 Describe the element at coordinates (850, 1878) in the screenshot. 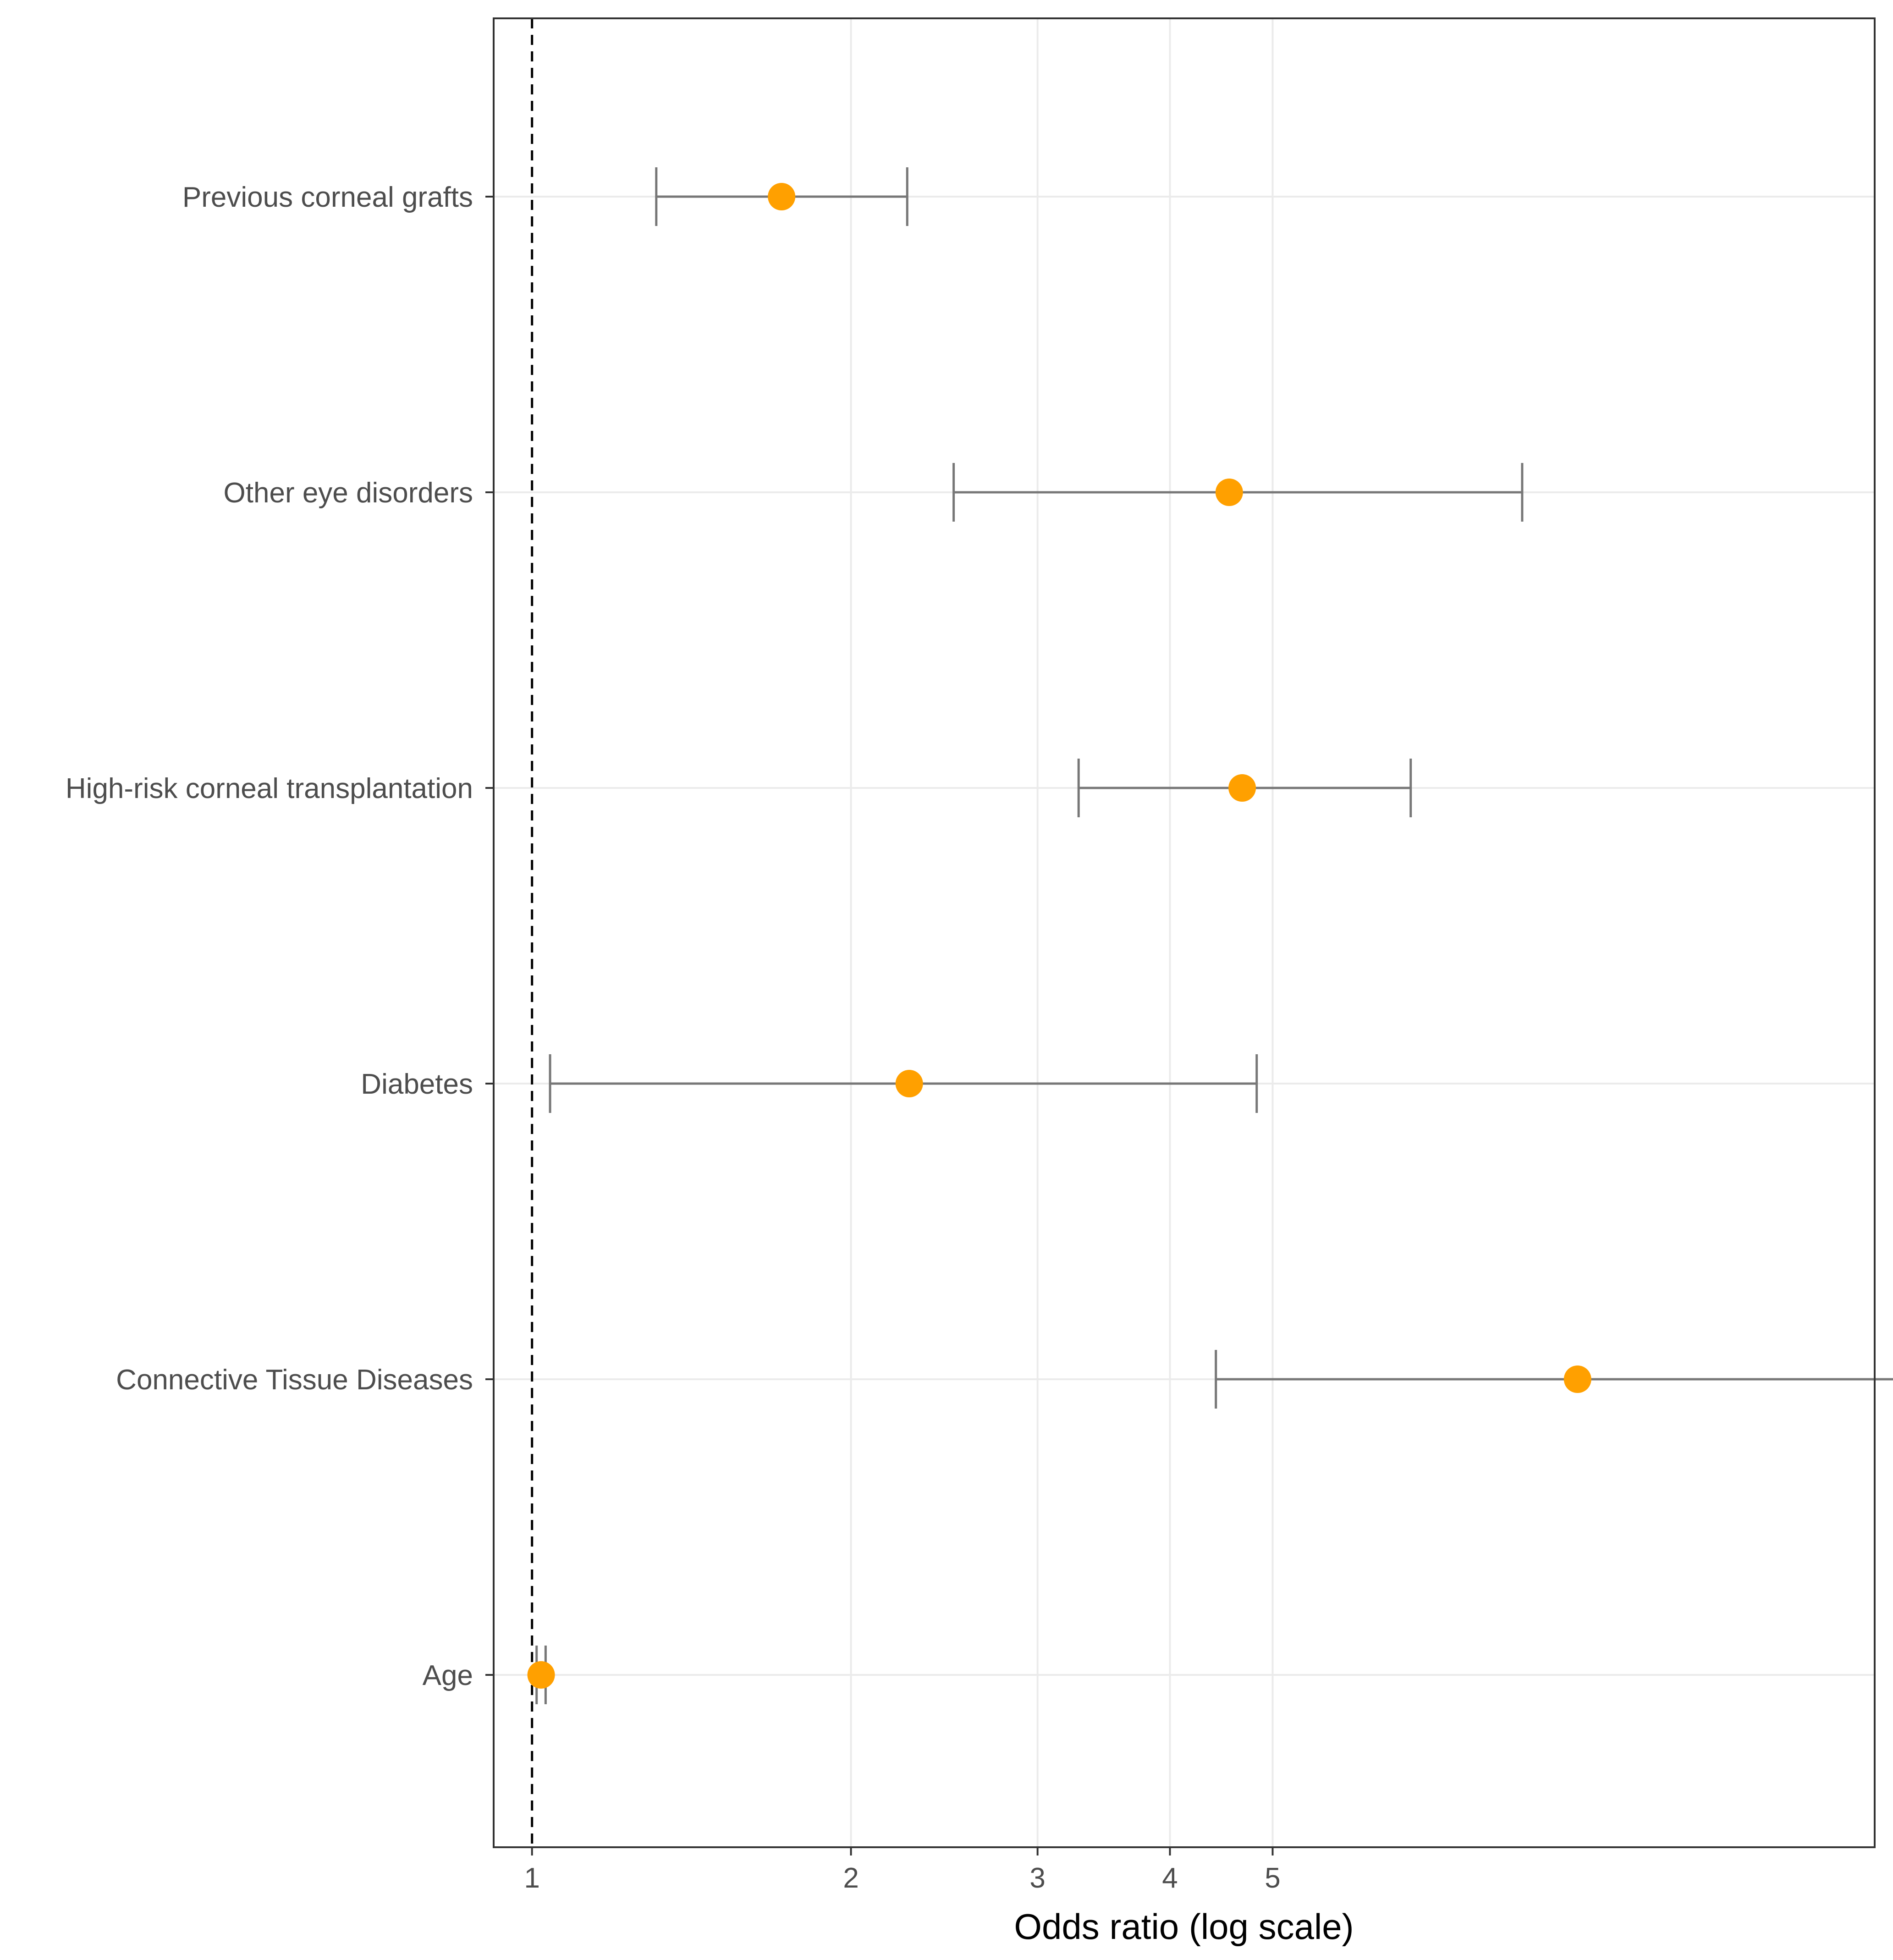

I see `x-tick-label: 2` at that location.